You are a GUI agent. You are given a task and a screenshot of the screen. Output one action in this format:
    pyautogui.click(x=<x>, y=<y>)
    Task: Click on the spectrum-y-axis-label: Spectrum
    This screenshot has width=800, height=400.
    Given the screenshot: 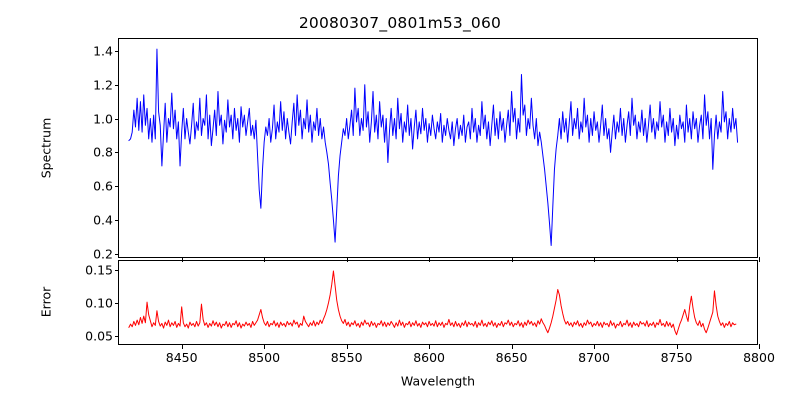 What is the action you would take?
    pyautogui.click(x=46, y=148)
    